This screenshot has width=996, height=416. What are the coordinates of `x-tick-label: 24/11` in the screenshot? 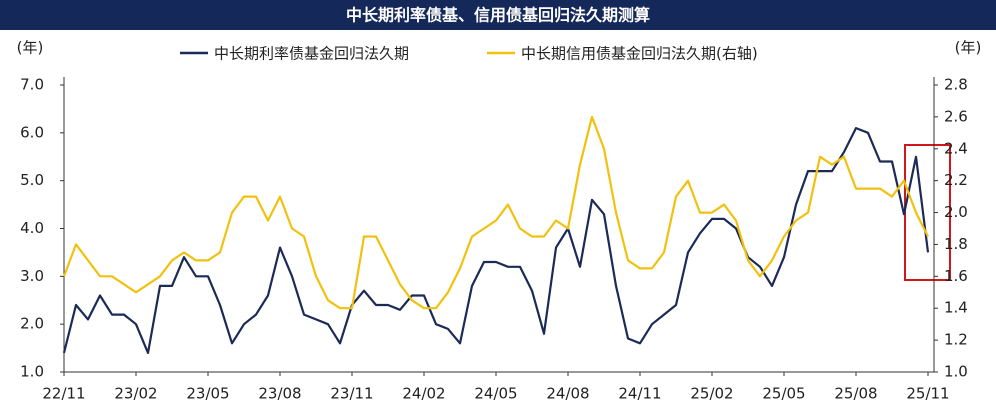 It's located at (639, 394).